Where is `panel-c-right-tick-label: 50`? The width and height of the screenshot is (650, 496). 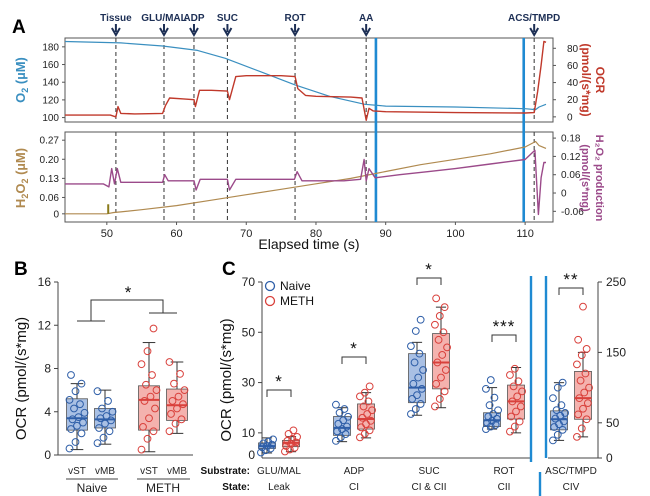 panel-c-right-tick-label: 50 is located at coordinates (613, 423).